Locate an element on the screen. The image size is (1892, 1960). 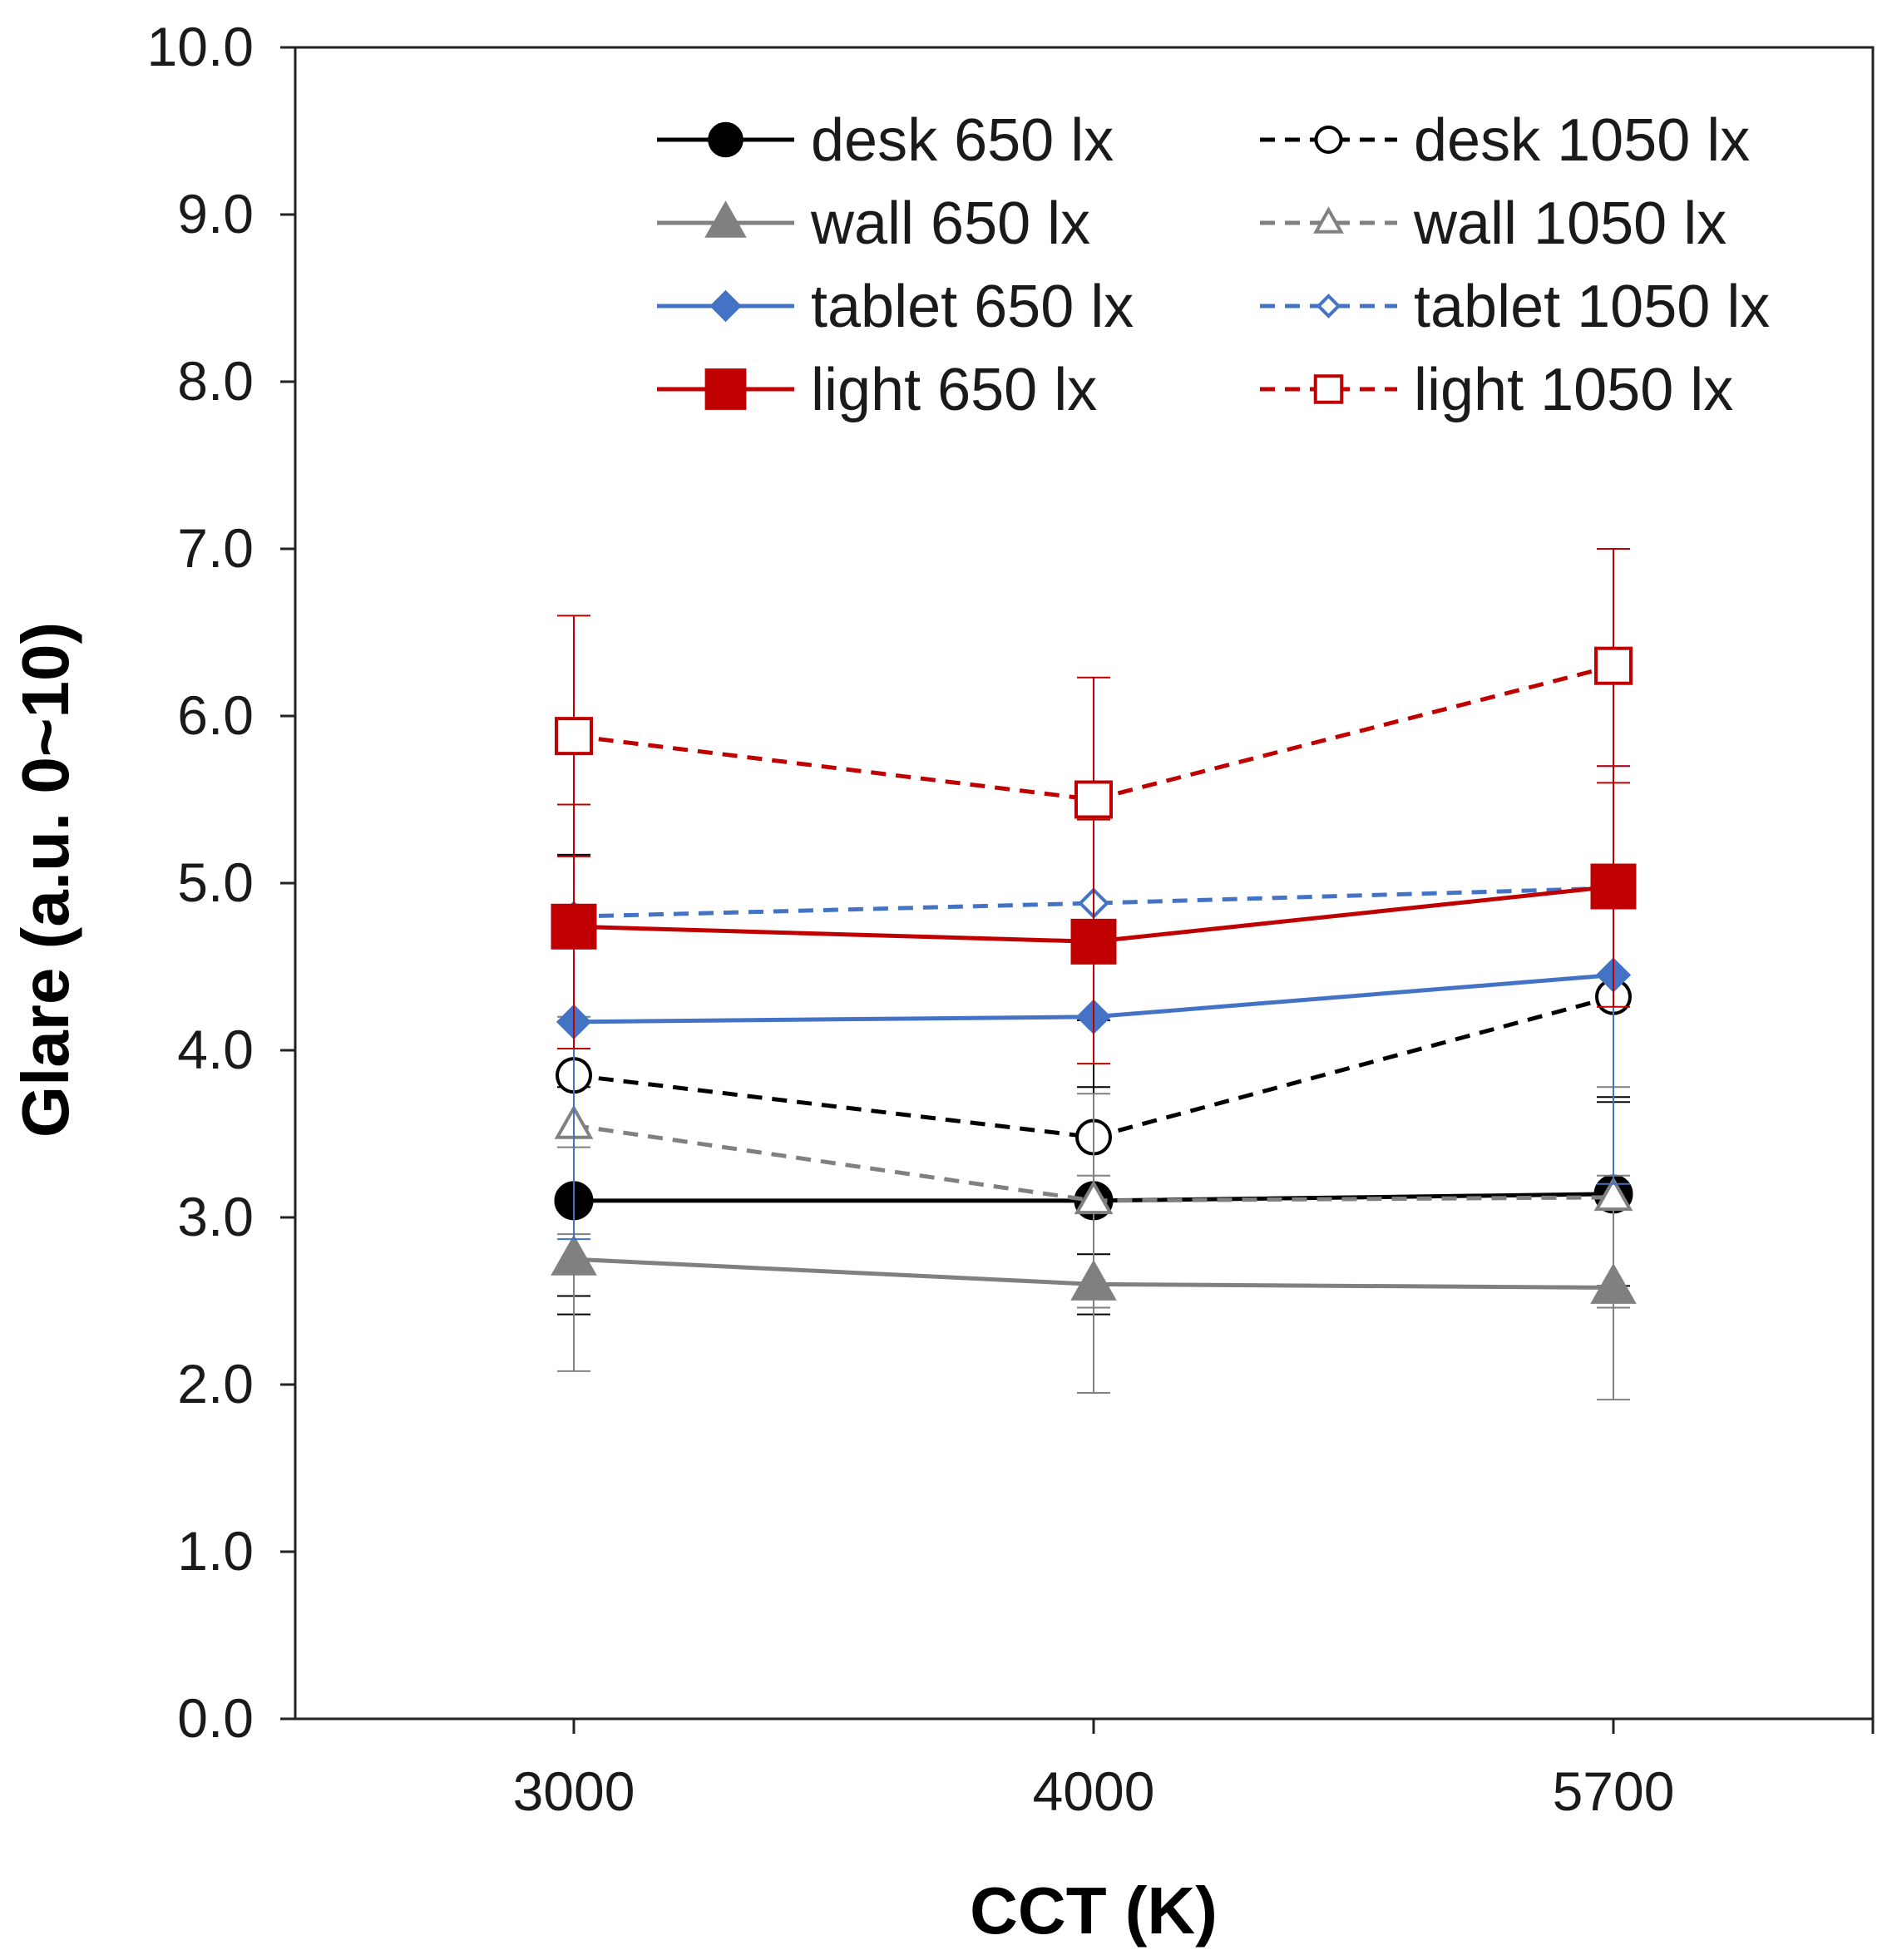
x-axis-title: CCT (K) is located at coordinates (1094, 1911).